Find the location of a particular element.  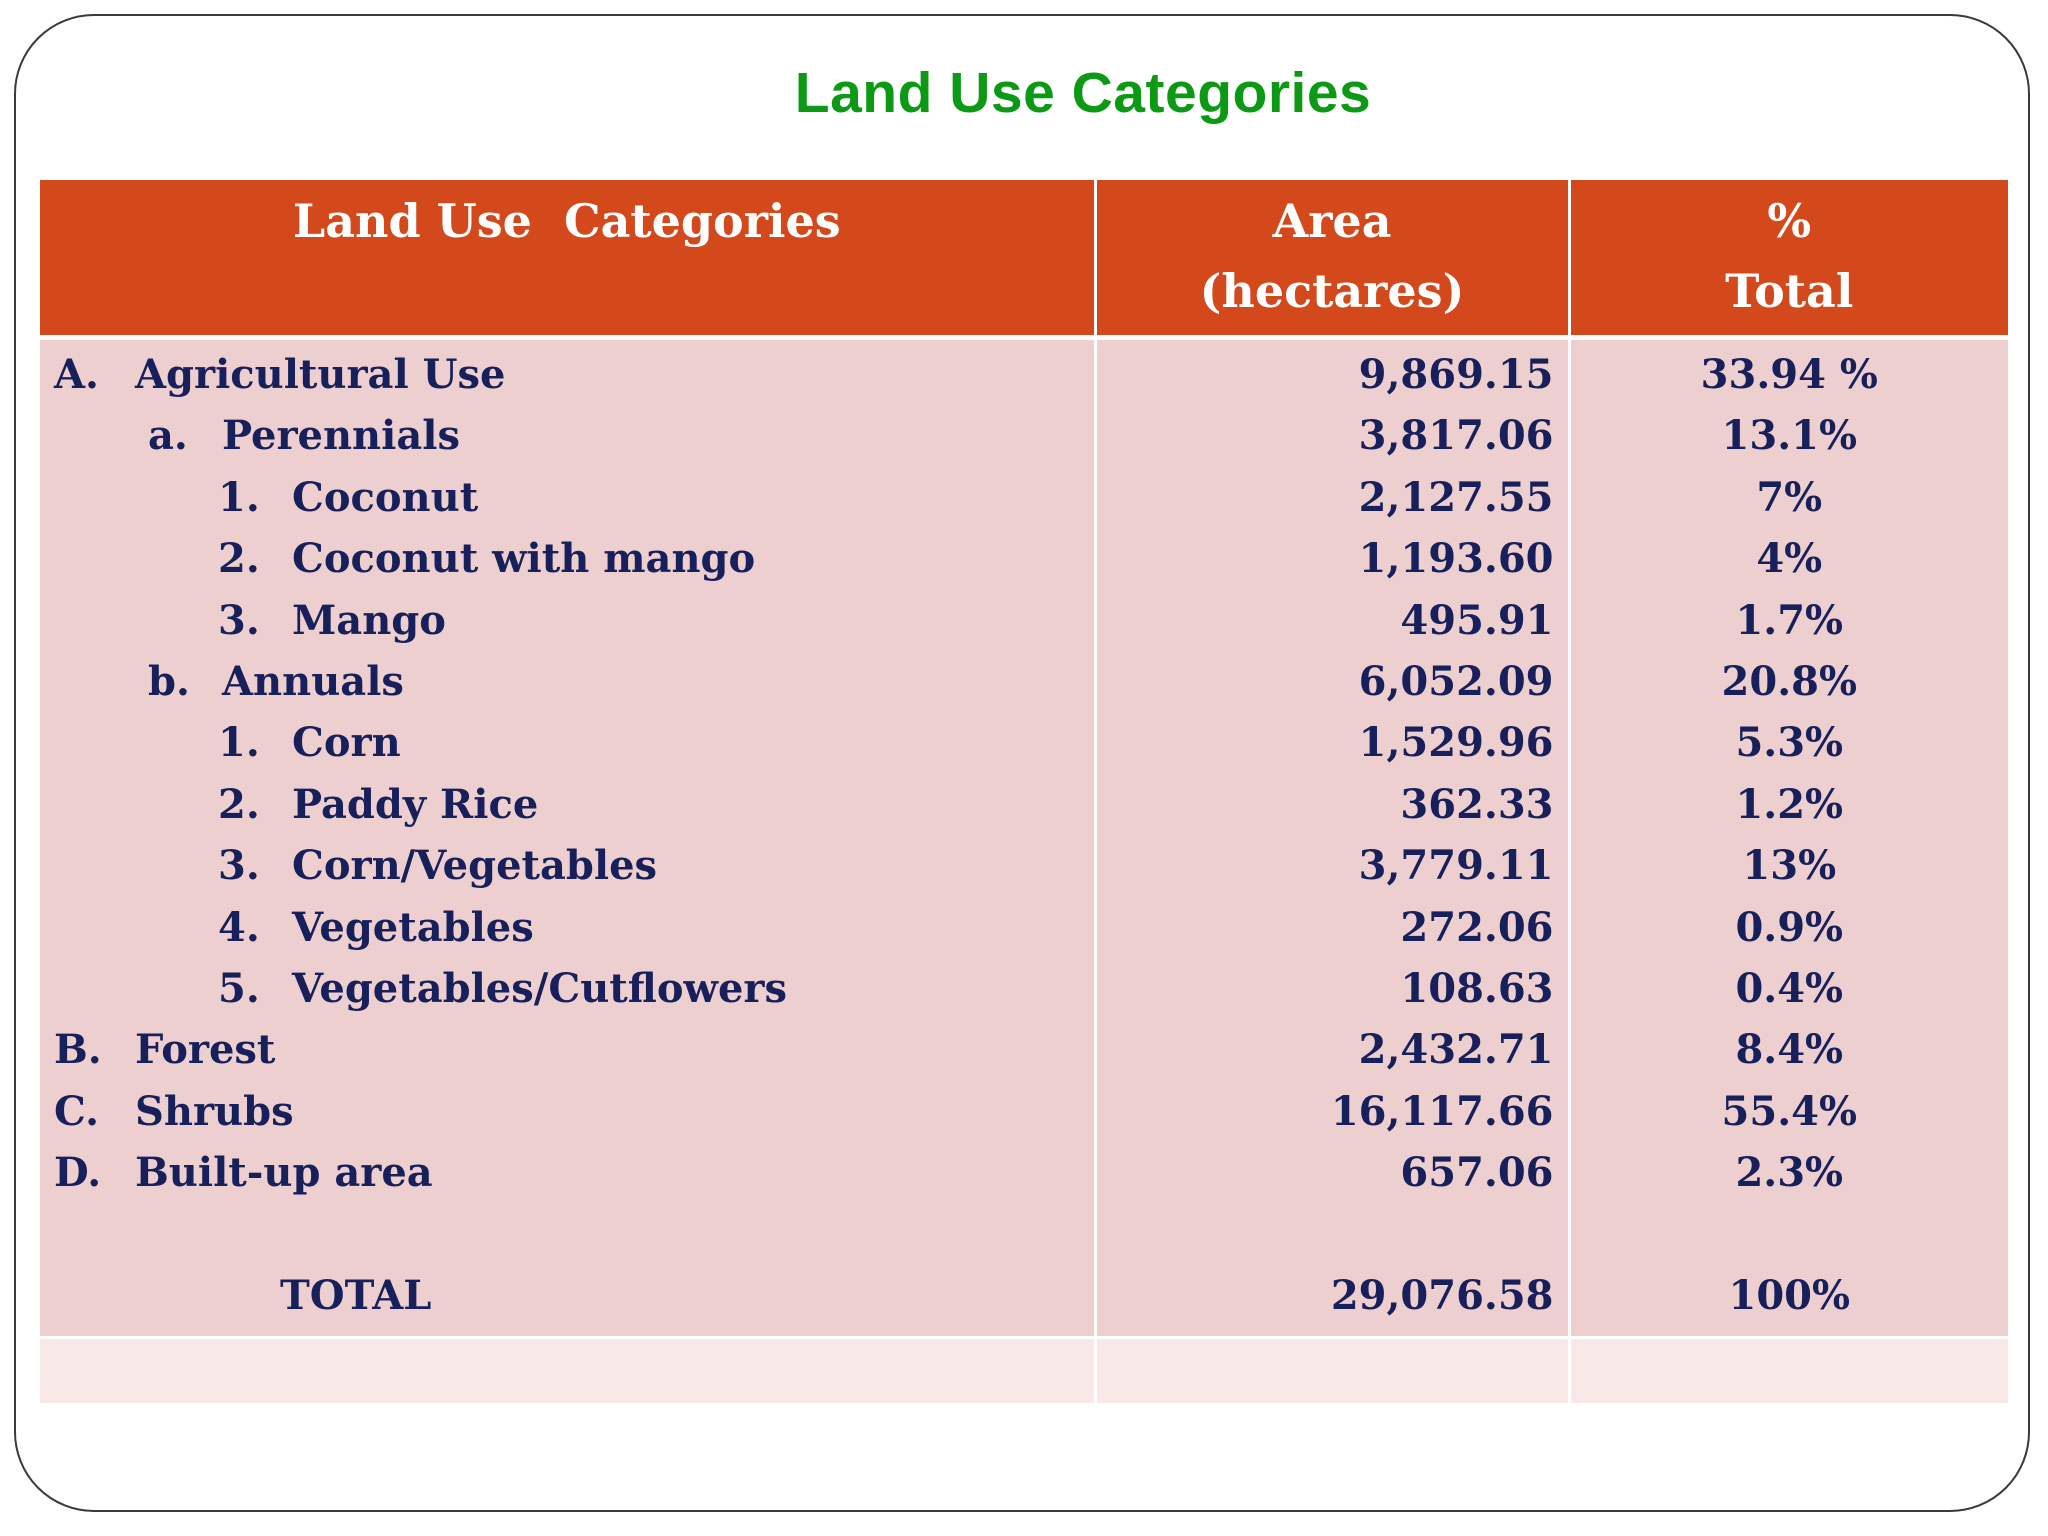

area-value: 657.06 is located at coordinates (1477, 1173).